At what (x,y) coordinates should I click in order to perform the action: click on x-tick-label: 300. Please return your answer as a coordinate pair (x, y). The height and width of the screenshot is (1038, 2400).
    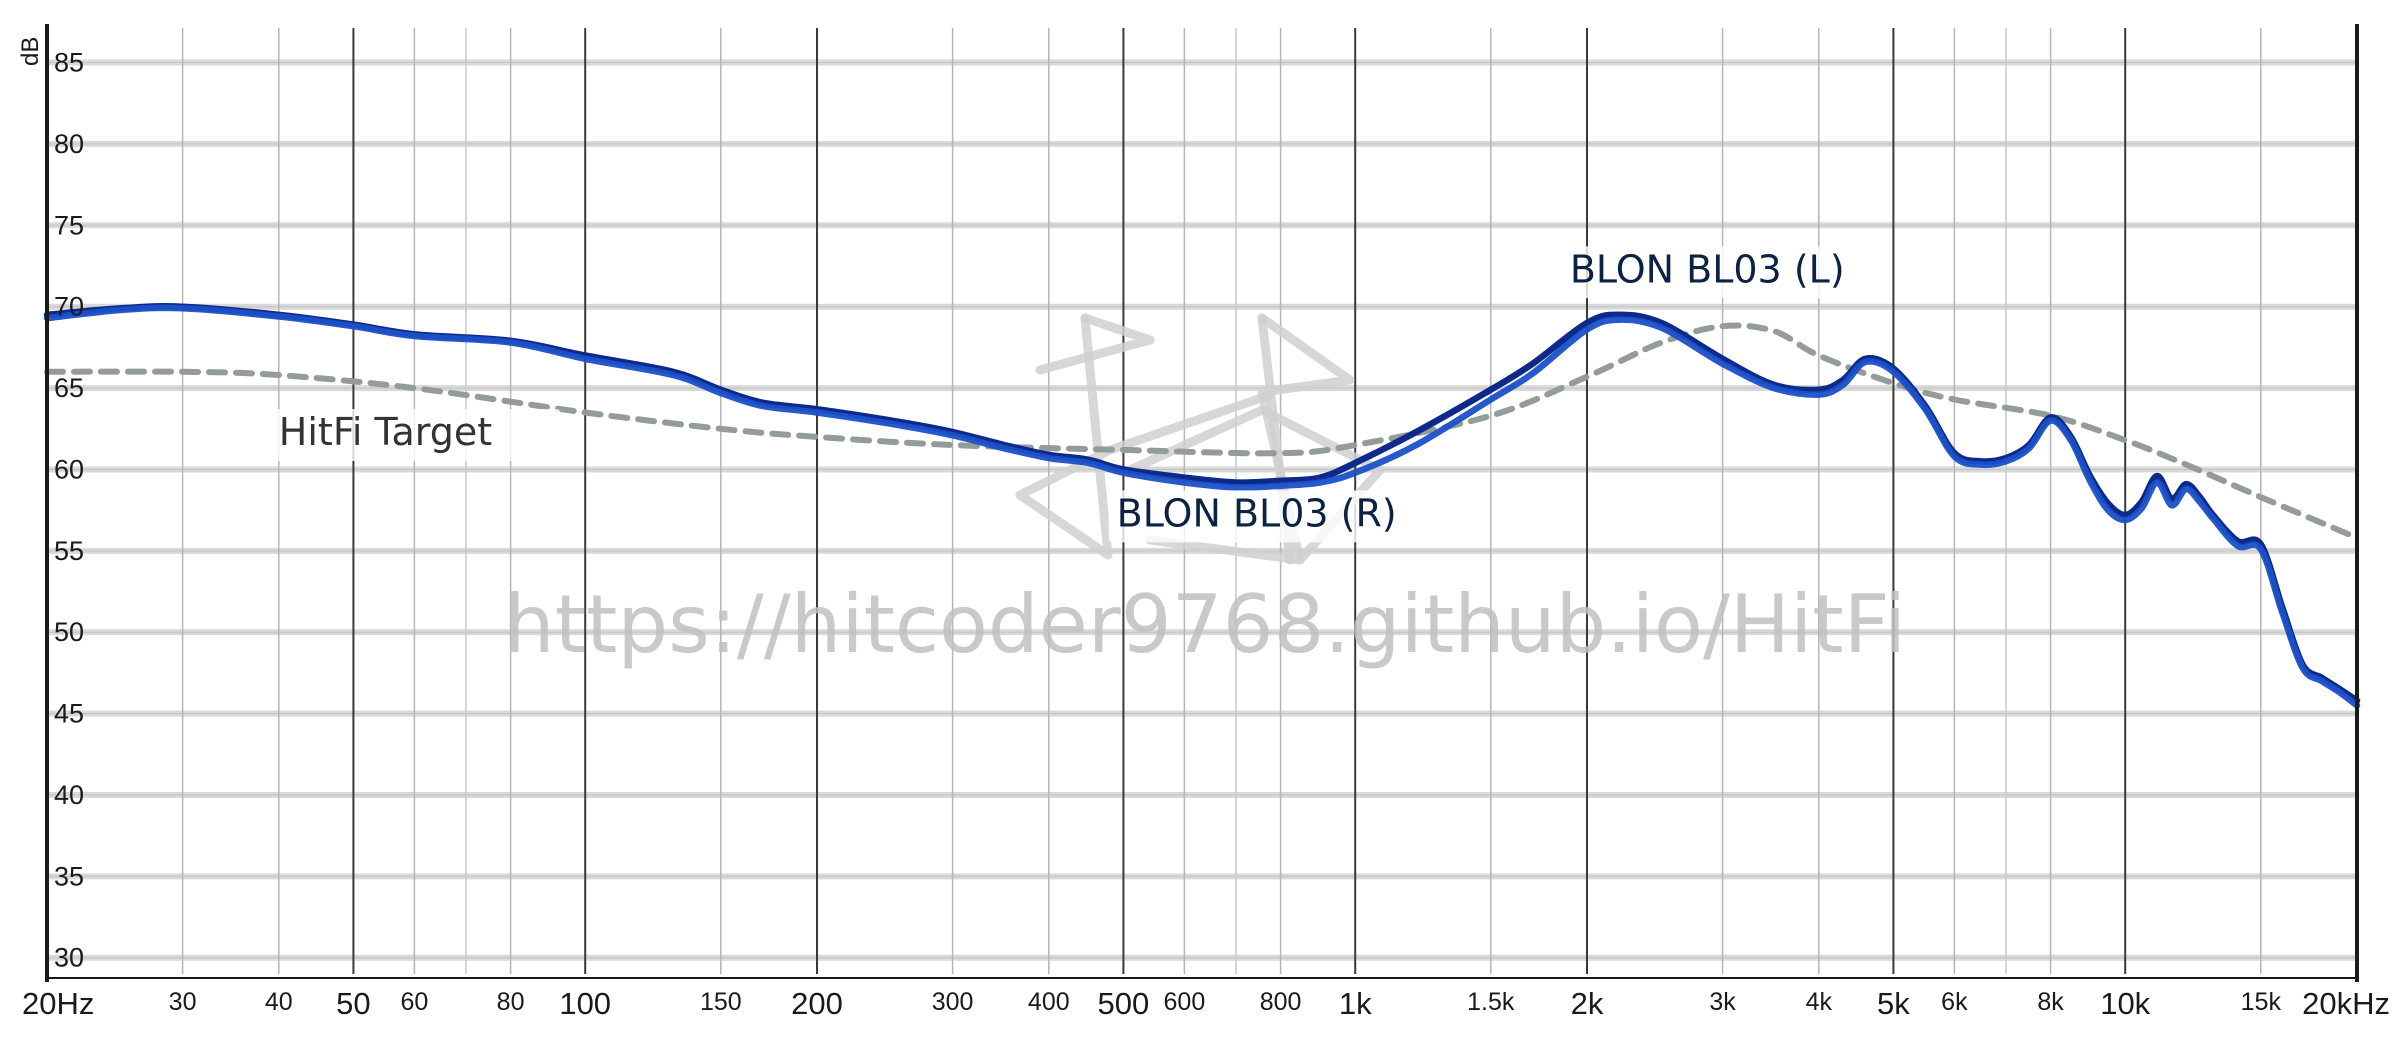
    Looking at the image, I should click on (953, 1002).